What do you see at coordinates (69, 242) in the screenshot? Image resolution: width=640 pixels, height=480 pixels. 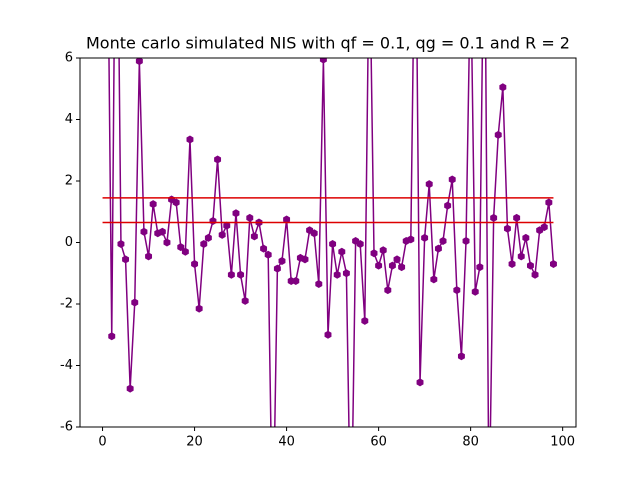 I see `y-tick-label: 0` at bounding box center [69, 242].